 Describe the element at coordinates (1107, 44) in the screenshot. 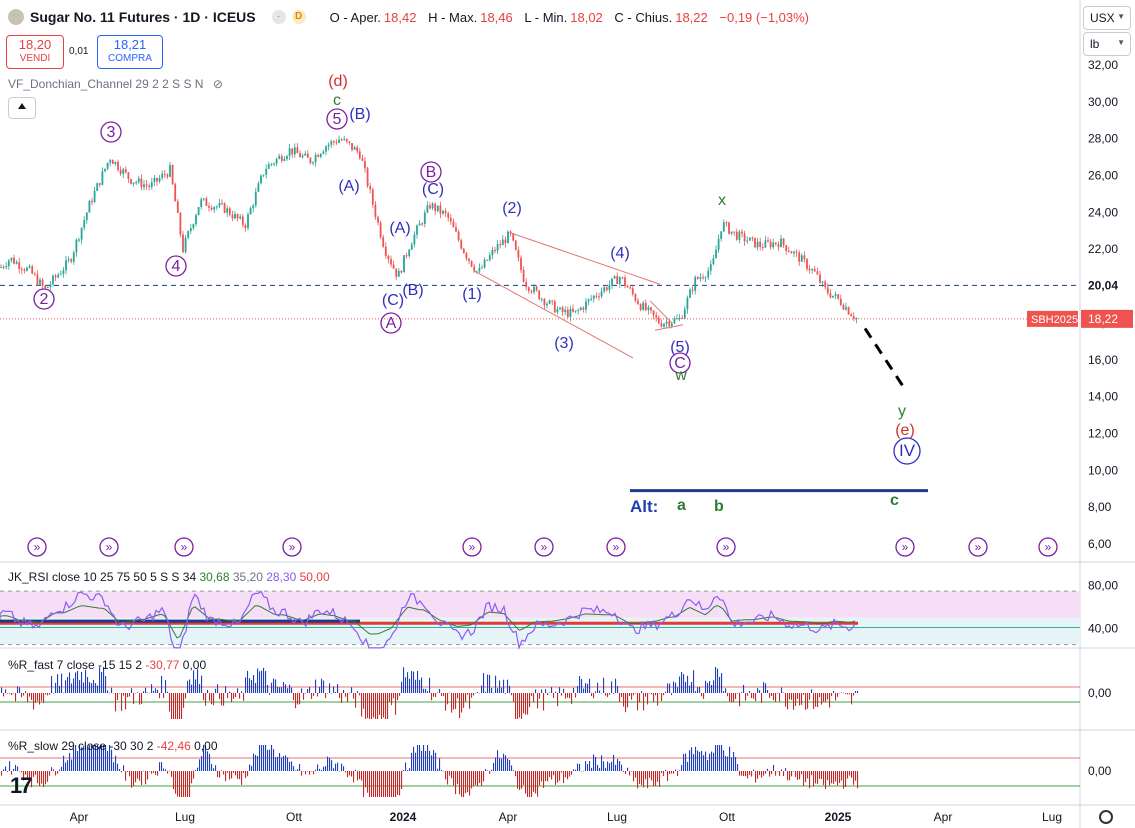

I see `unit-selector: lb ▼` at that location.